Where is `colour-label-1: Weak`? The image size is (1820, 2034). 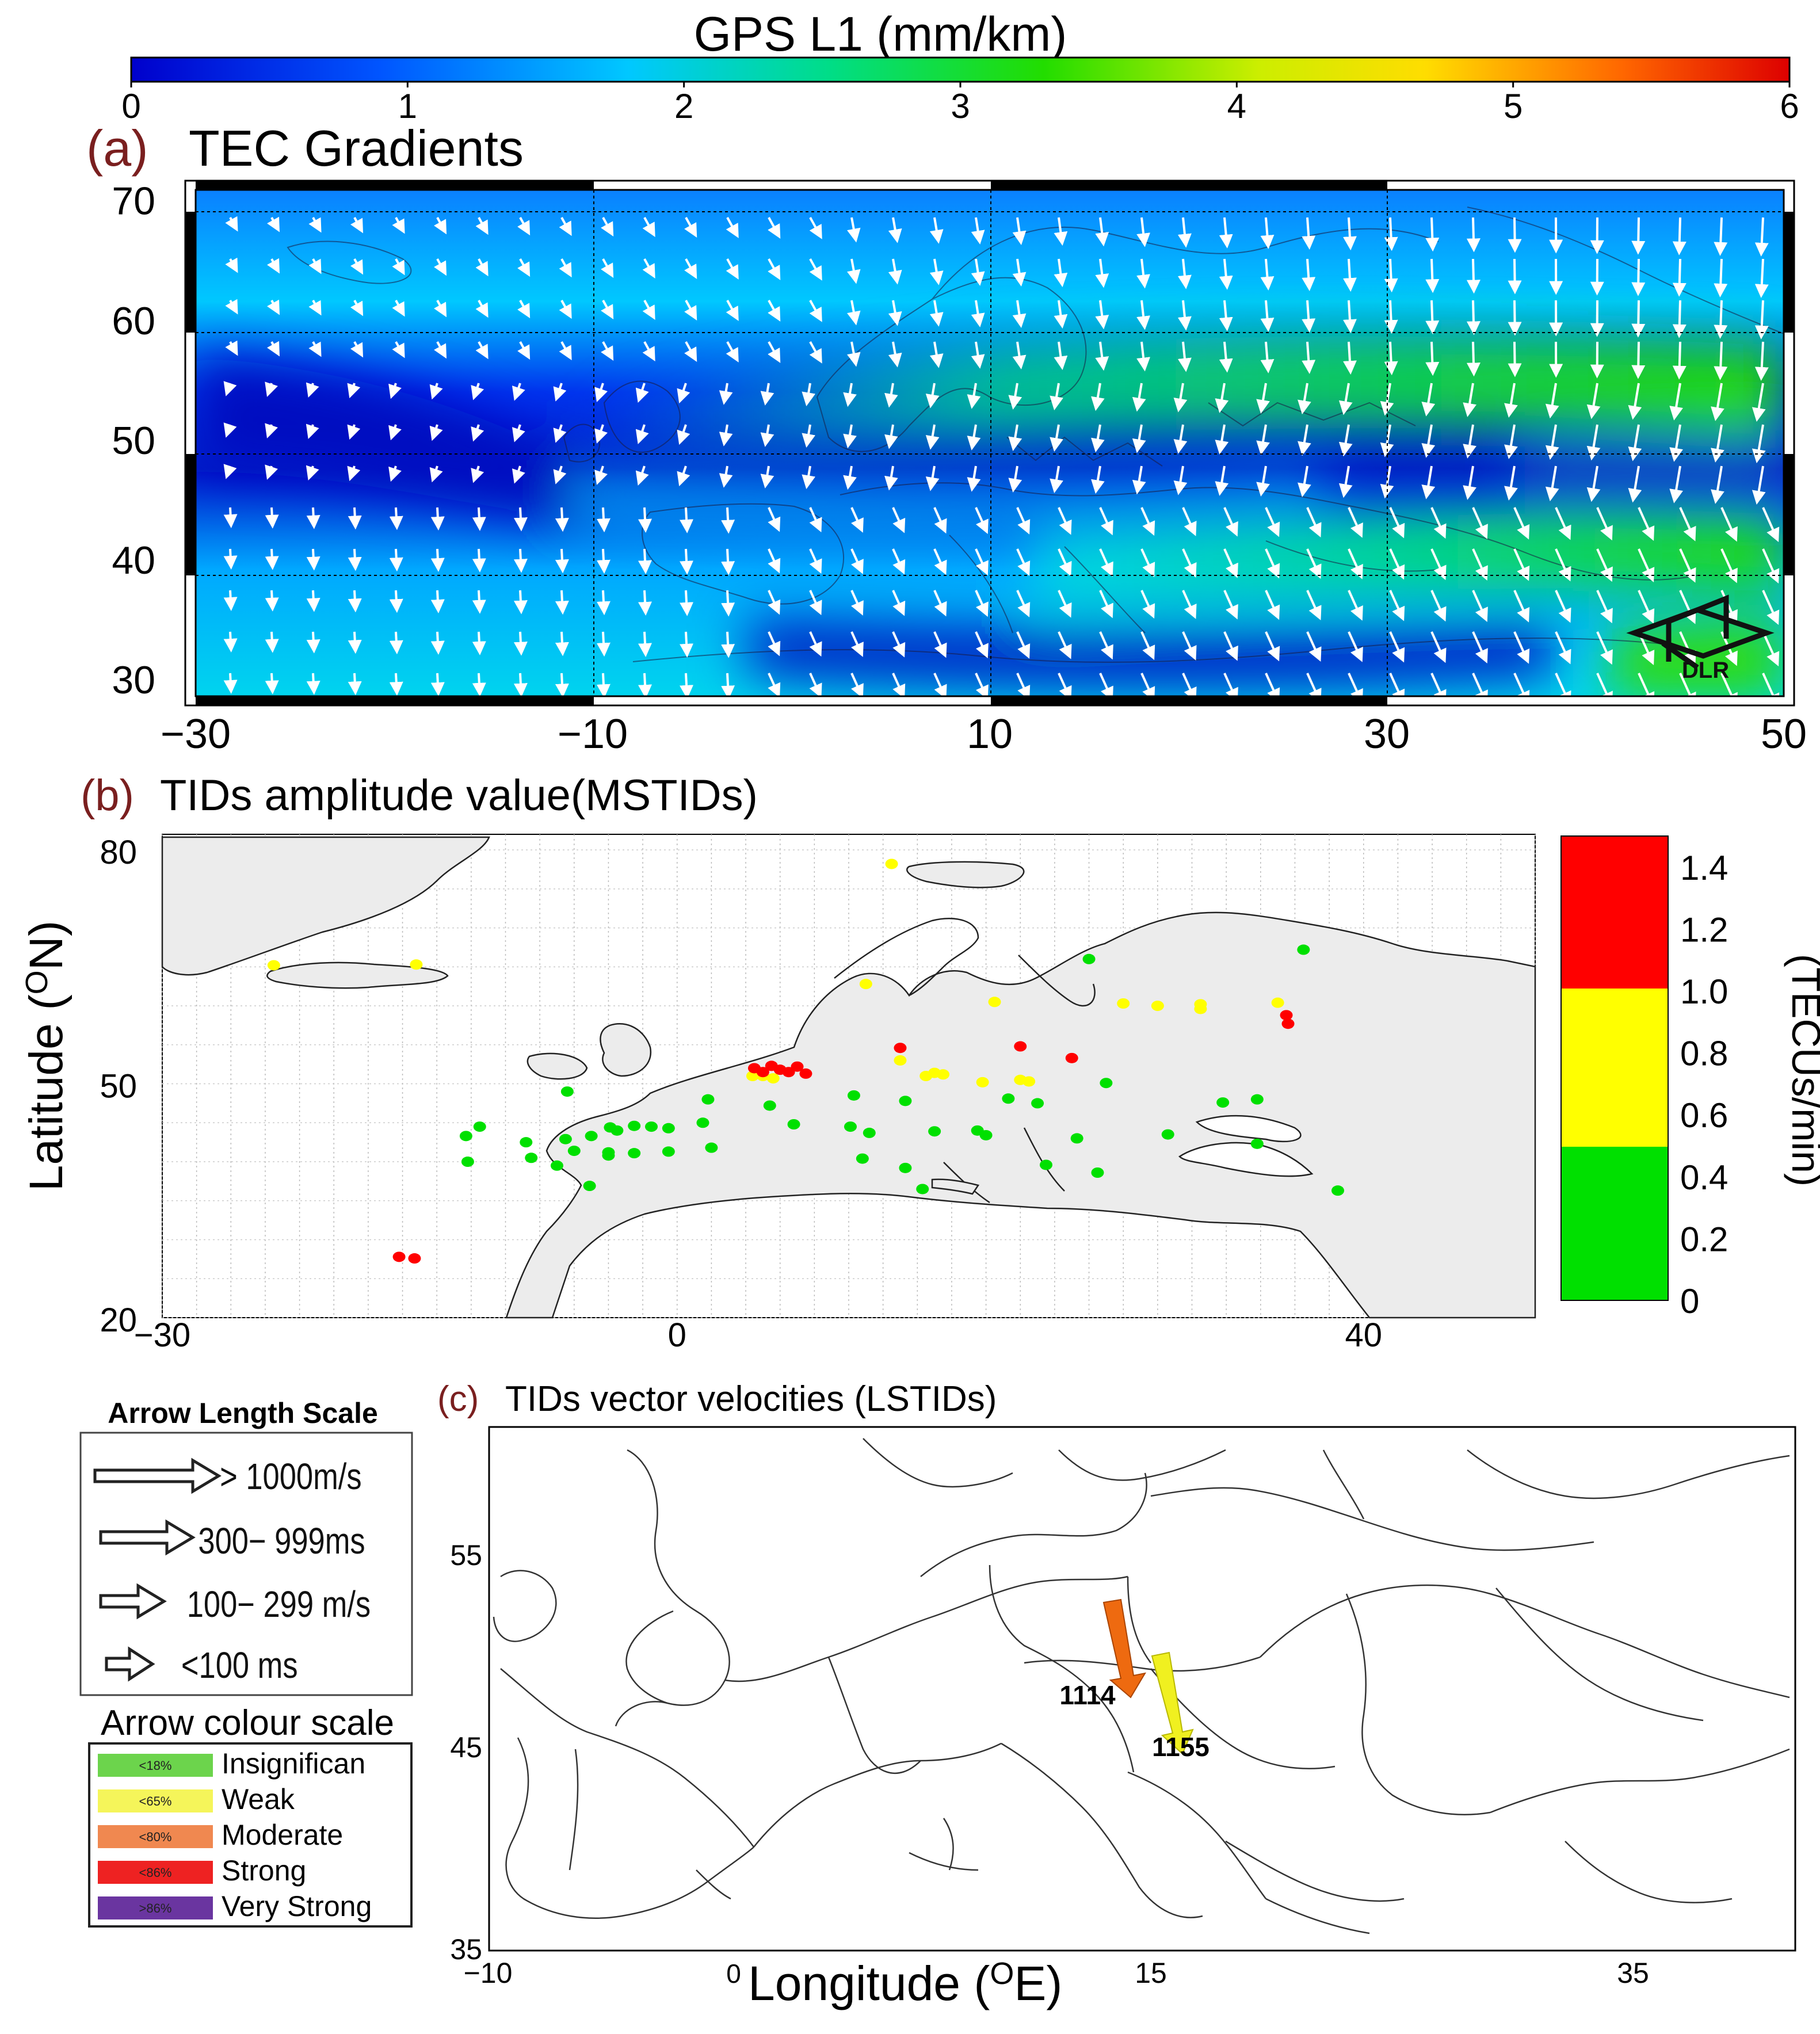
colour-label-1: Weak is located at coordinates (258, 1799).